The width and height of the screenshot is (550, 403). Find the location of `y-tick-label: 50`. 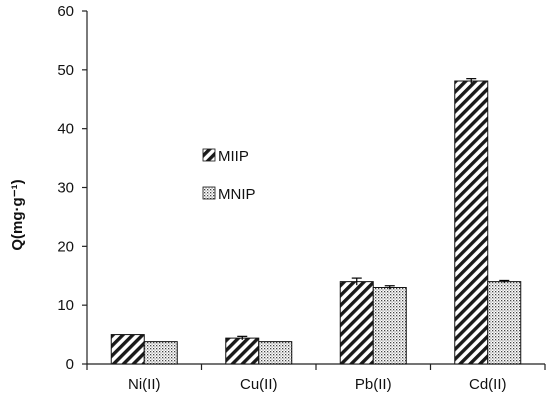

y-tick-label: 50 is located at coordinates (65, 70).